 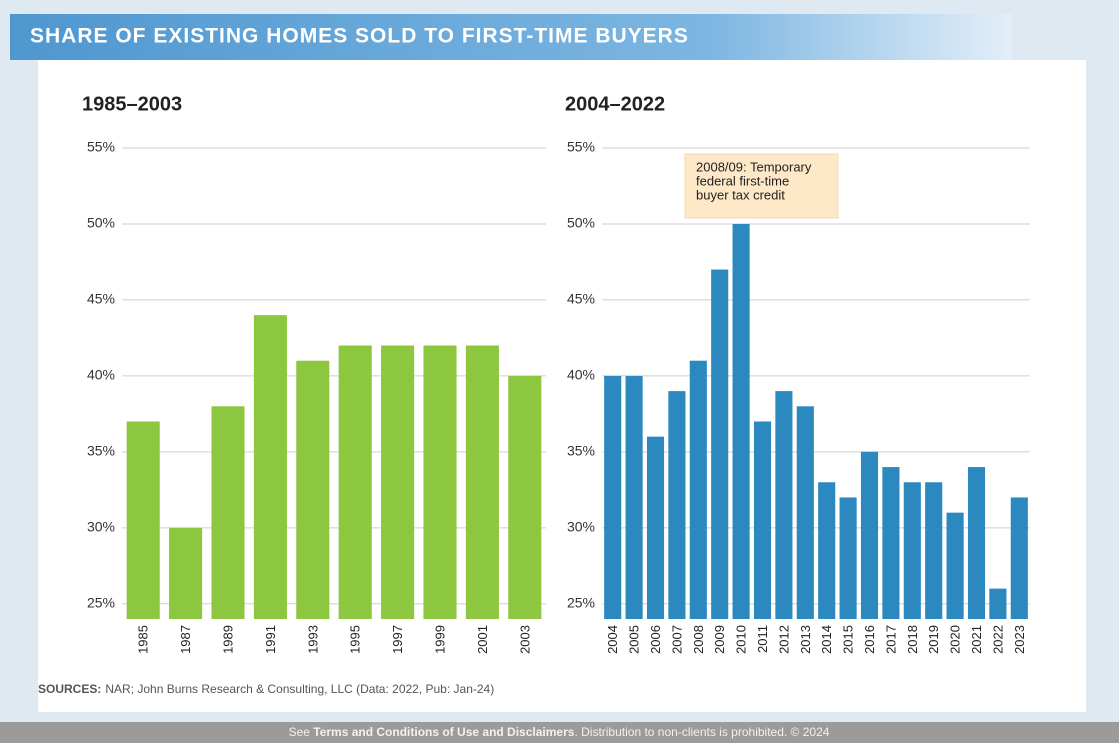 I want to click on x-tick-label: 2008, so click(x=698, y=639).